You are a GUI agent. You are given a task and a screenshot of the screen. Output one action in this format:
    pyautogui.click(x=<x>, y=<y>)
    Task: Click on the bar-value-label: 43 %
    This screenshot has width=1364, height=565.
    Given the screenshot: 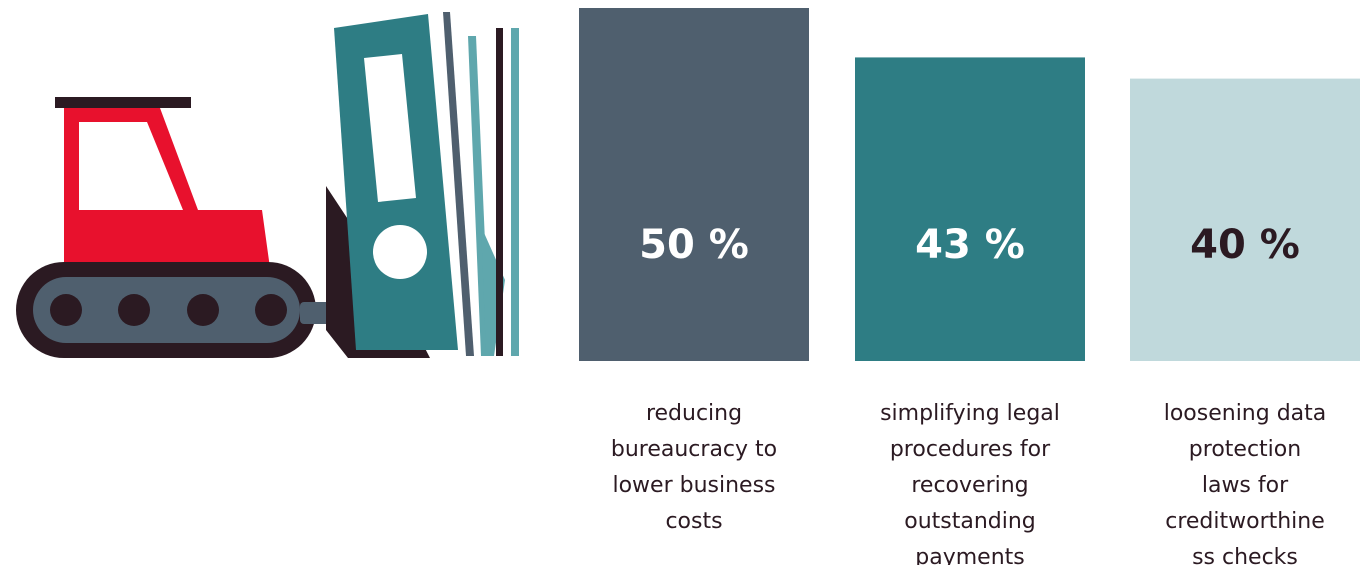 What is the action you would take?
    pyautogui.click(x=970, y=245)
    